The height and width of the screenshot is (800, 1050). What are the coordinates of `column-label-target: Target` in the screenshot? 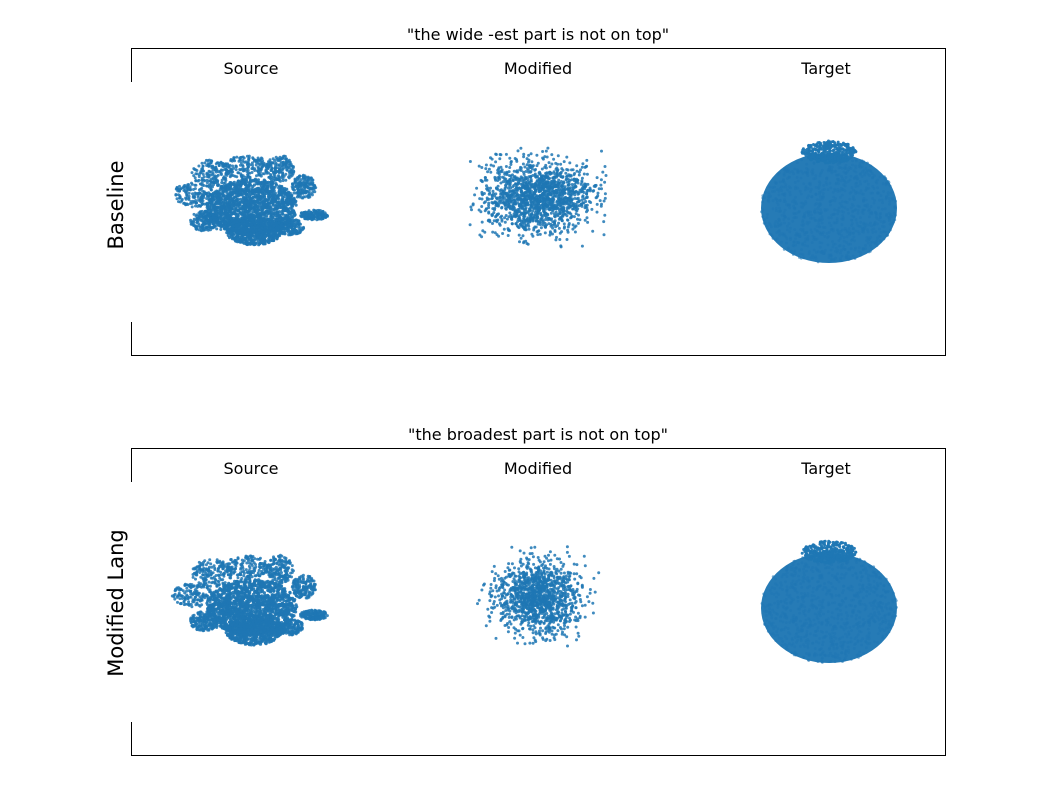 It's located at (825, 68).